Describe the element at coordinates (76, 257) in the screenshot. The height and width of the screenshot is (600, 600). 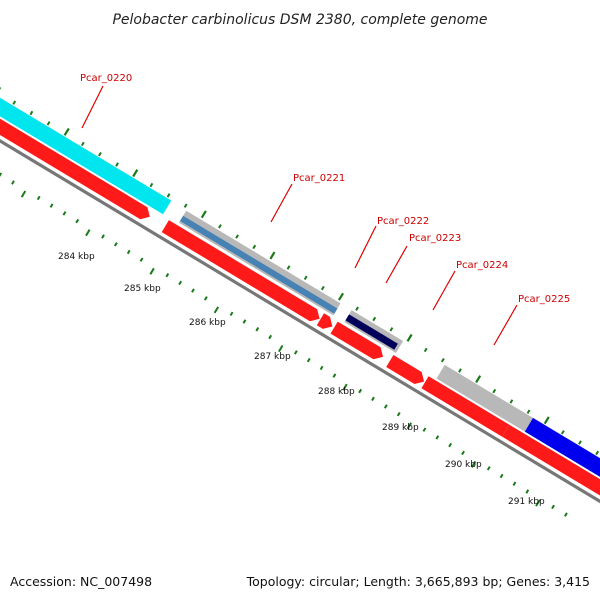
I see `kbp-label: 284 kbp` at that location.